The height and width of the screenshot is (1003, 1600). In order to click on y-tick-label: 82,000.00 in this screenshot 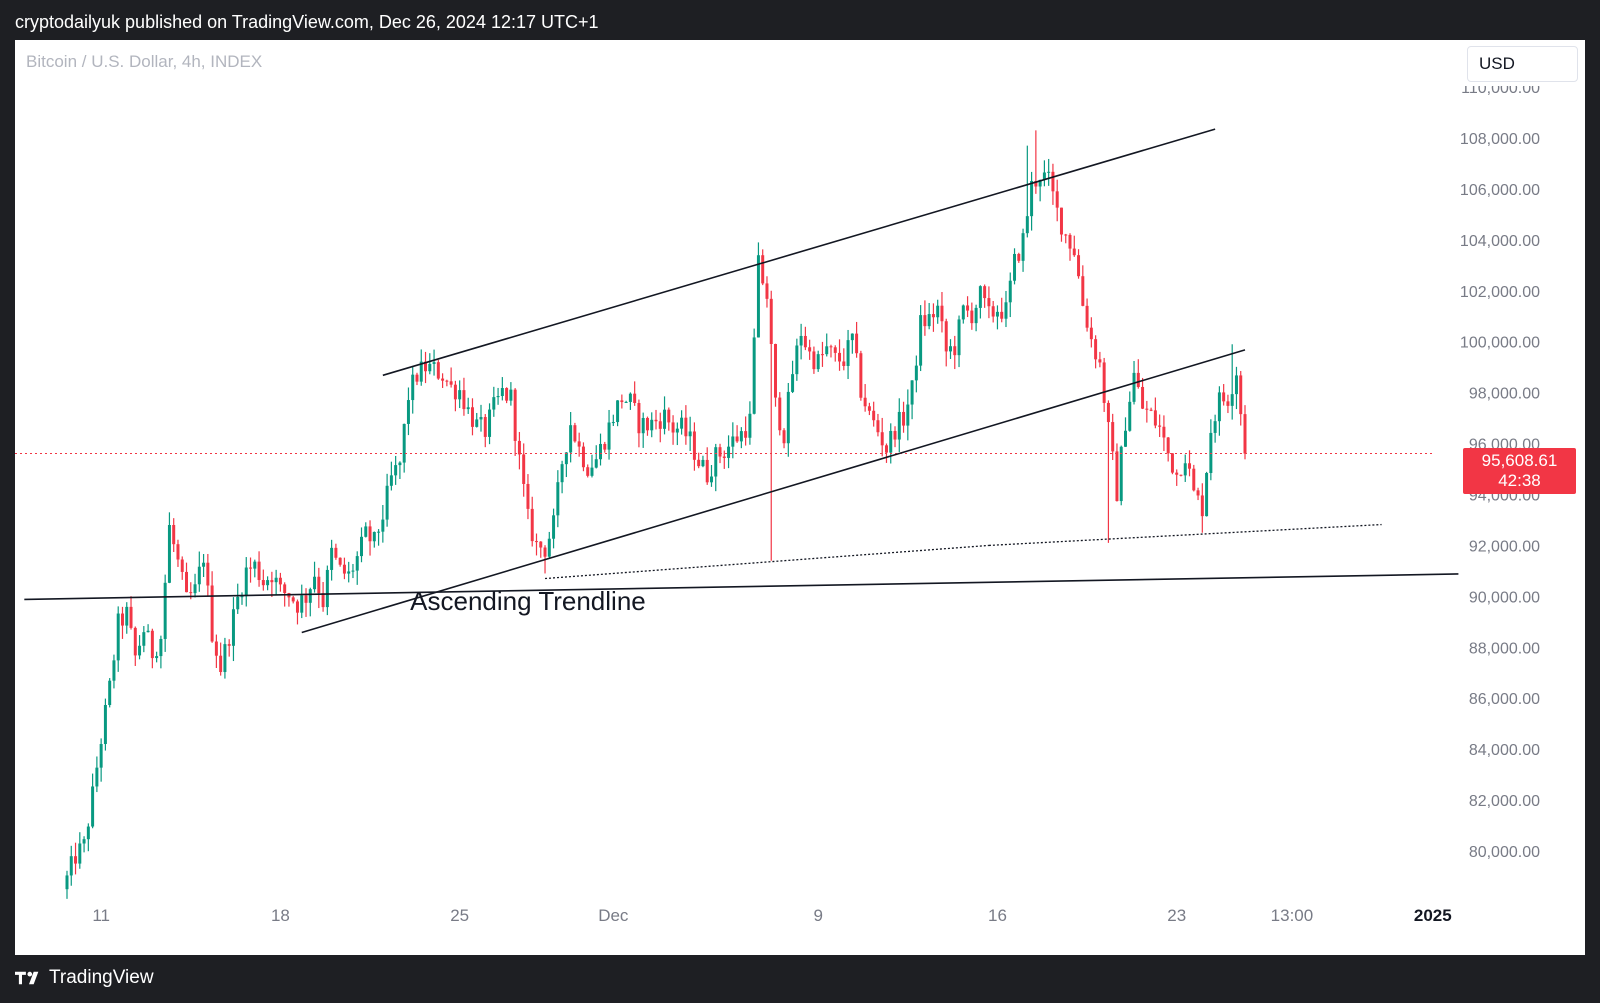, I will do `click(1504, 801)`.